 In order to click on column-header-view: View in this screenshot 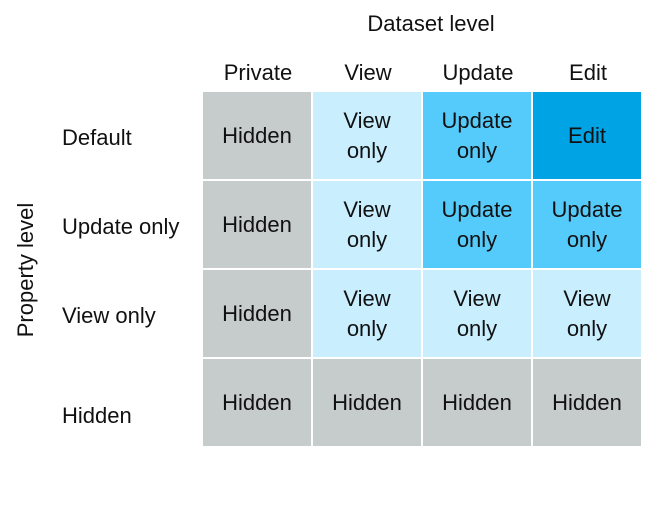, I will do `click(368, 72)`.